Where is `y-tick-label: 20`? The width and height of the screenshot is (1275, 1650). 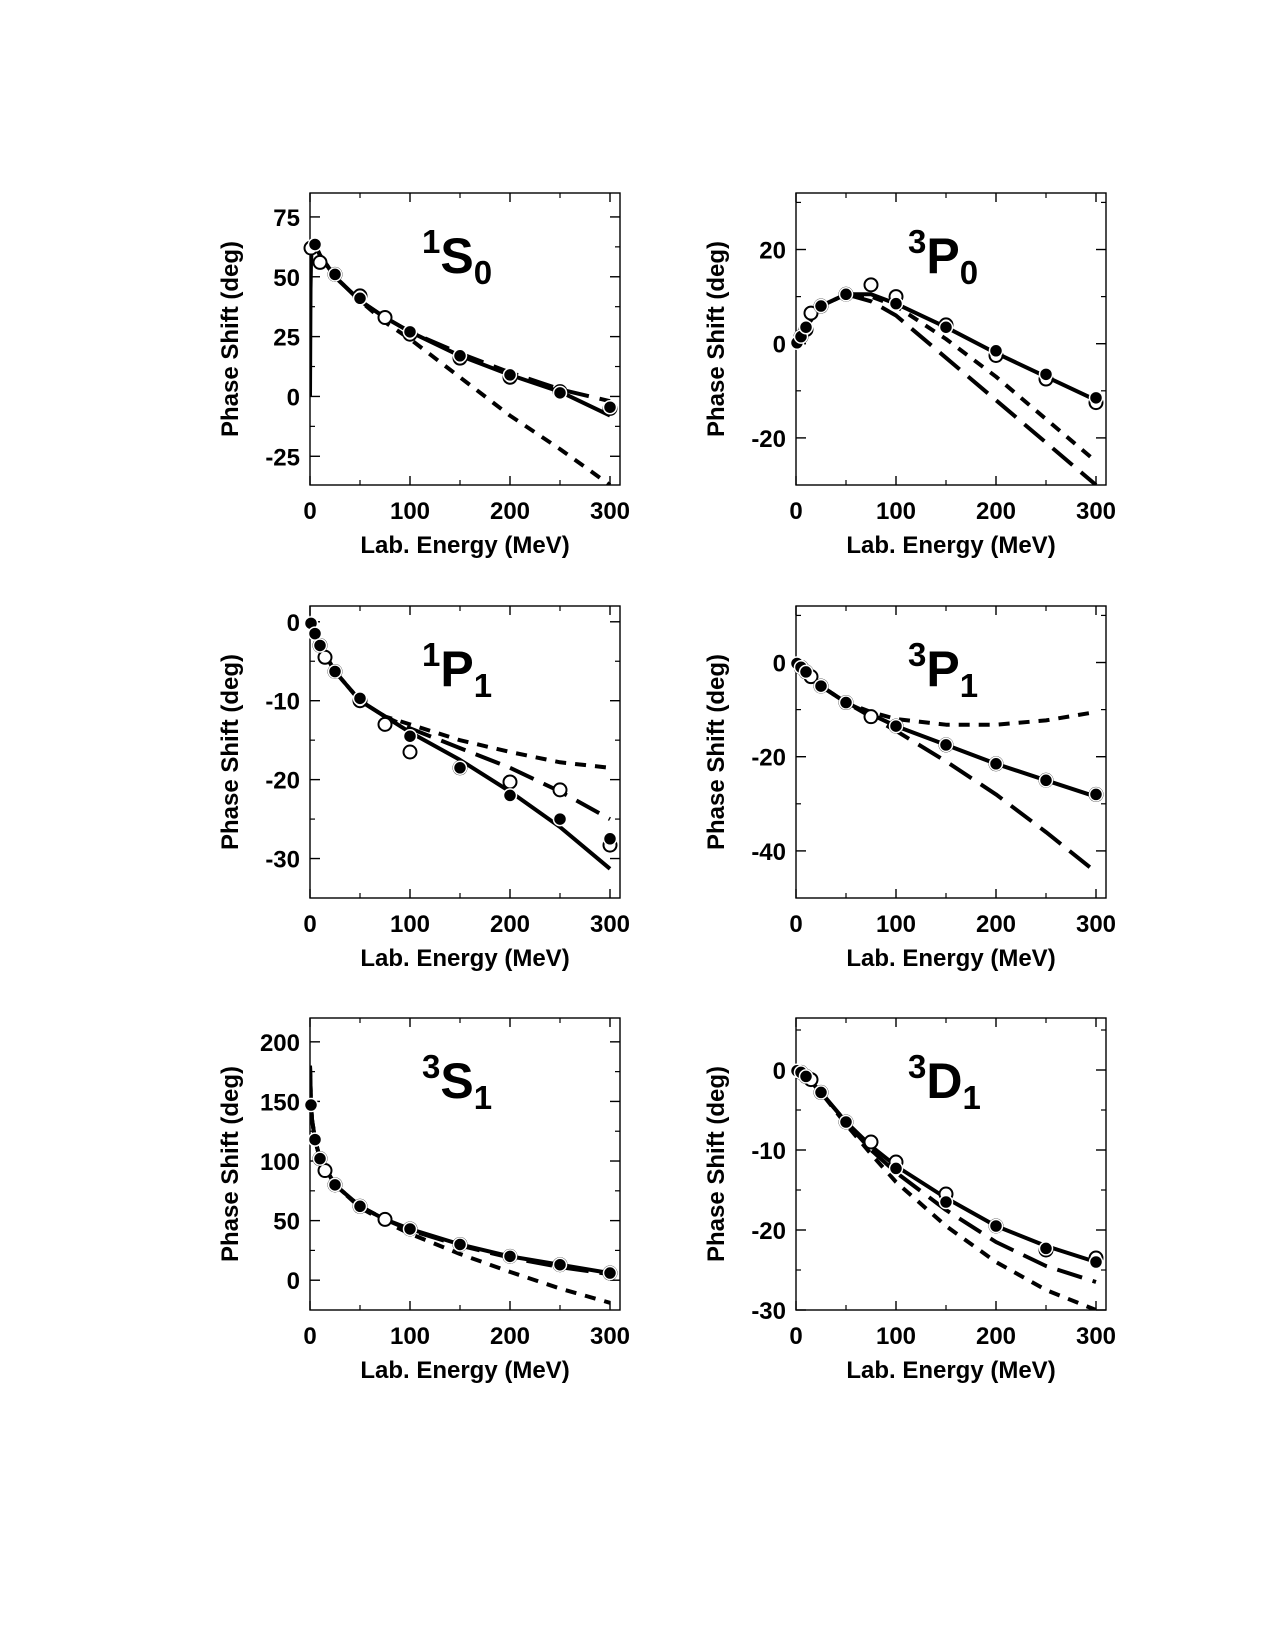 y-tick-label: 20 is located at coordinates (772, 251).